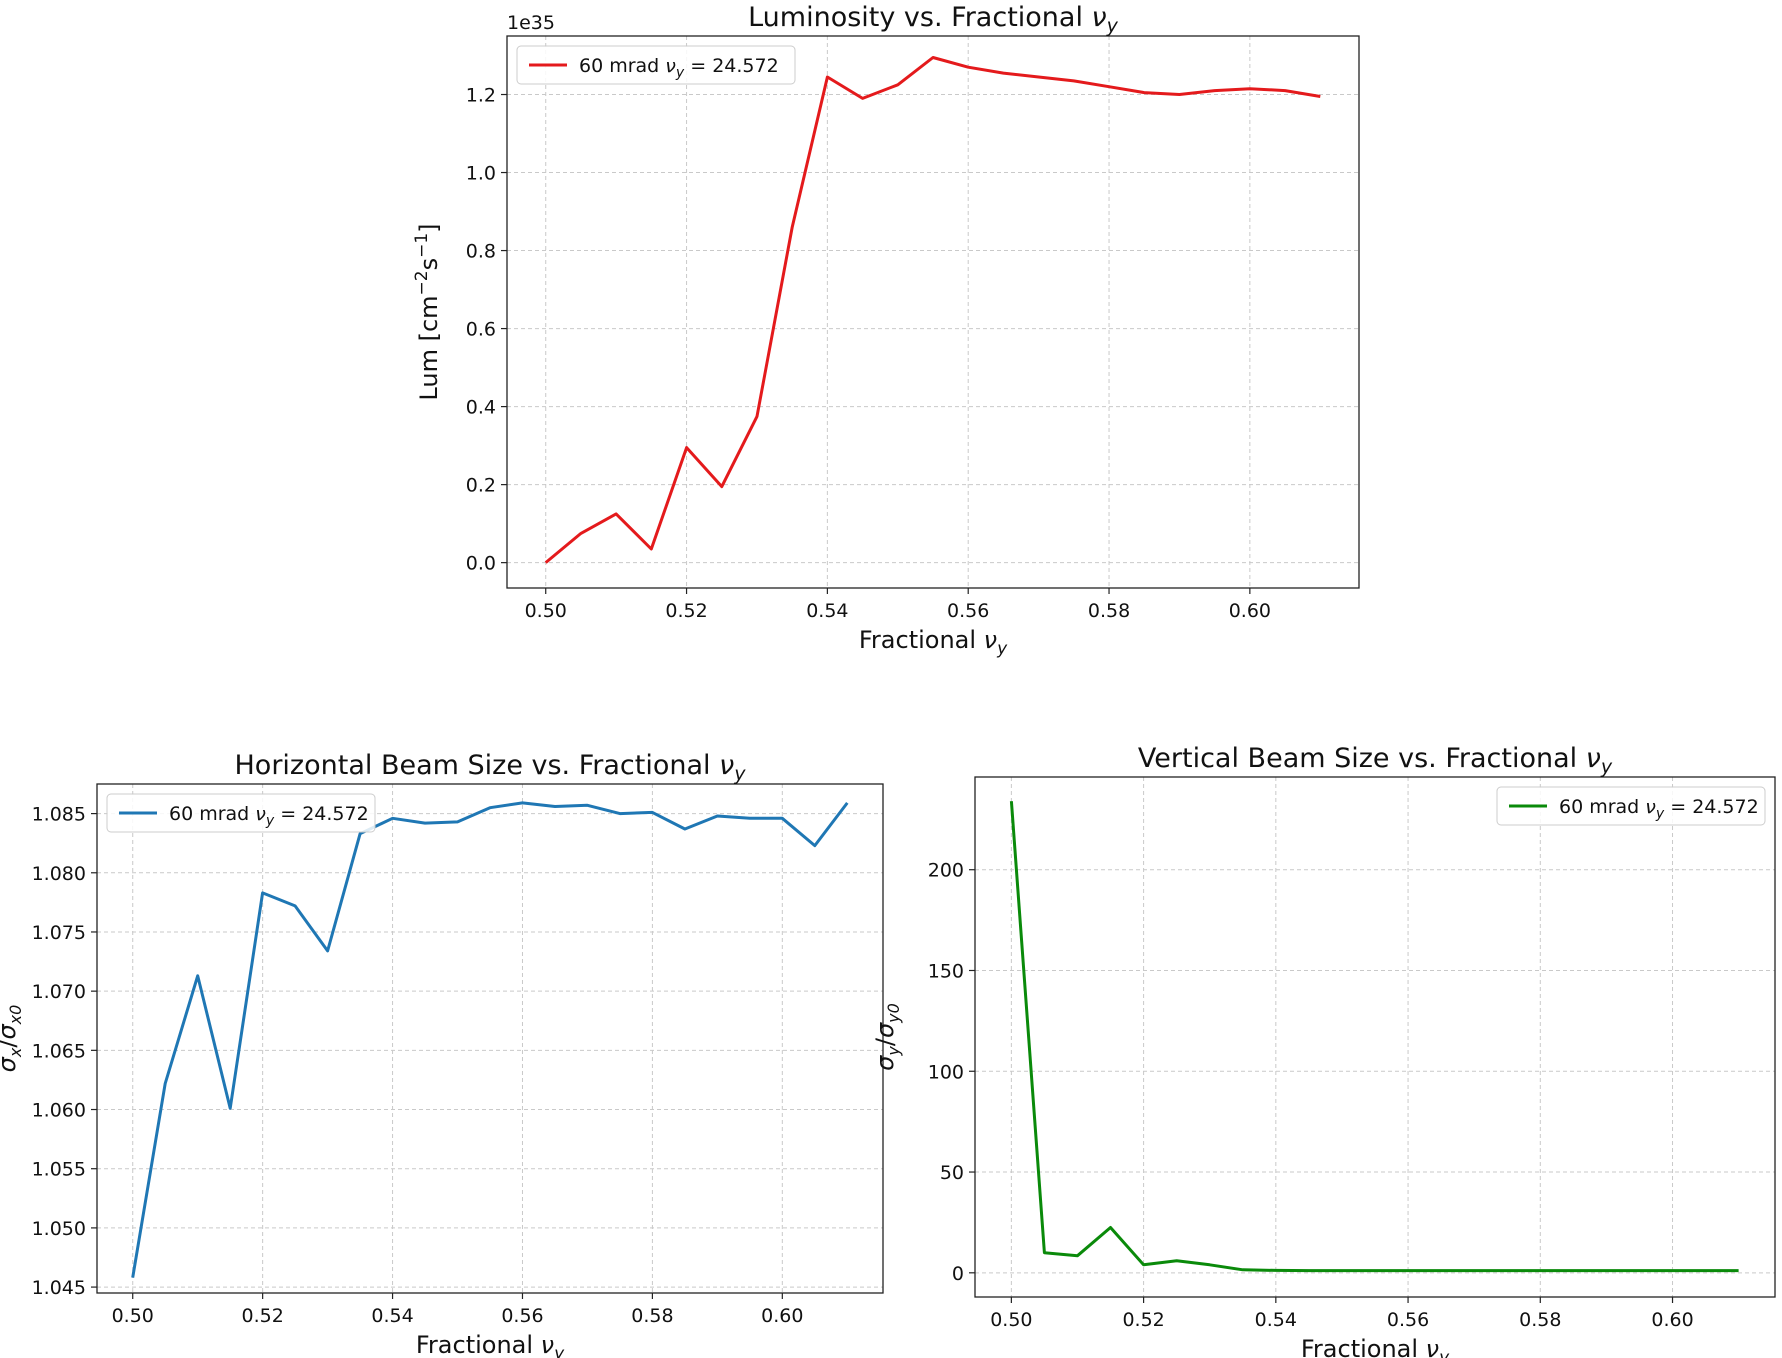 The image size is (1782, 1358). Describe the element at coordinates (481, 330) in the screenshot. I see `luminosity-y-tick-label: 0.6` at that location.